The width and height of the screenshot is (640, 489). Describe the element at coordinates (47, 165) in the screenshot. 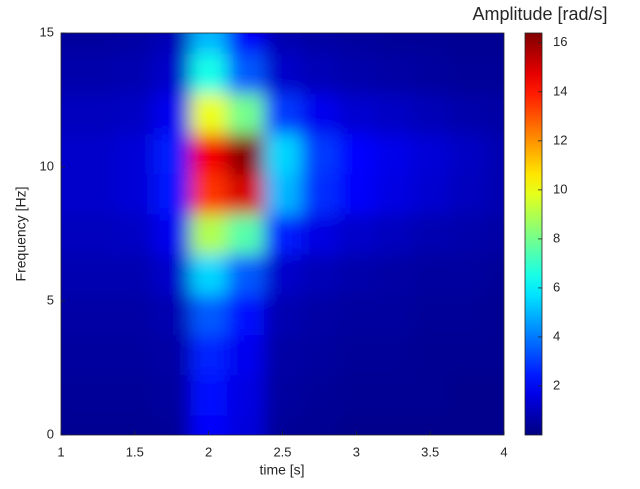

I see `y-tick-label: 10` at that location.